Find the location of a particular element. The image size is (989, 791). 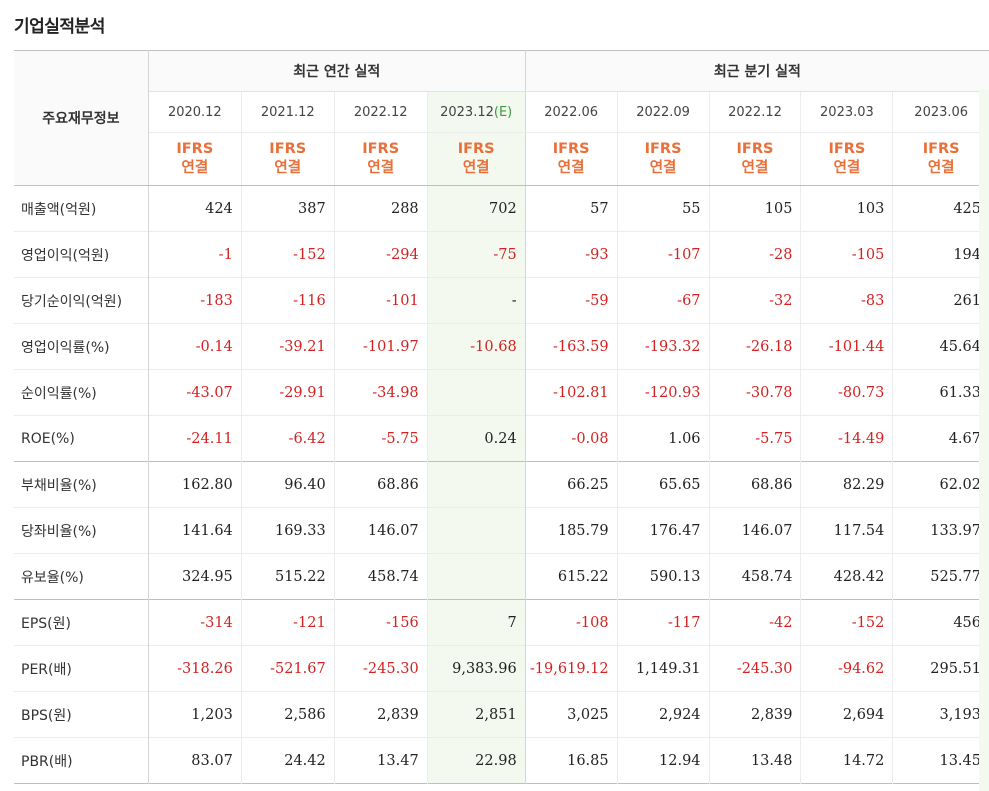

table-cell: -30.78 is located at coordinates (755, 392).